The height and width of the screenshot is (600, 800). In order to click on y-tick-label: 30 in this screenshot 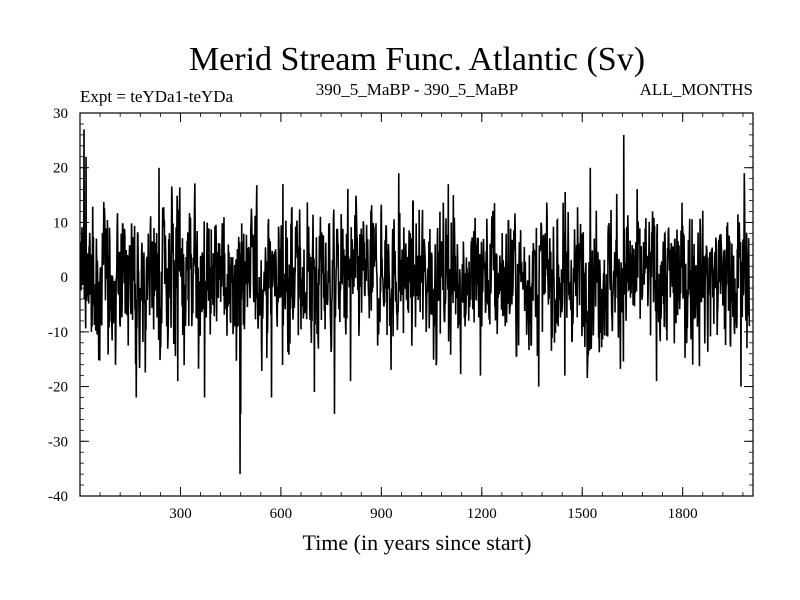, I will do `click(60, 114)`.